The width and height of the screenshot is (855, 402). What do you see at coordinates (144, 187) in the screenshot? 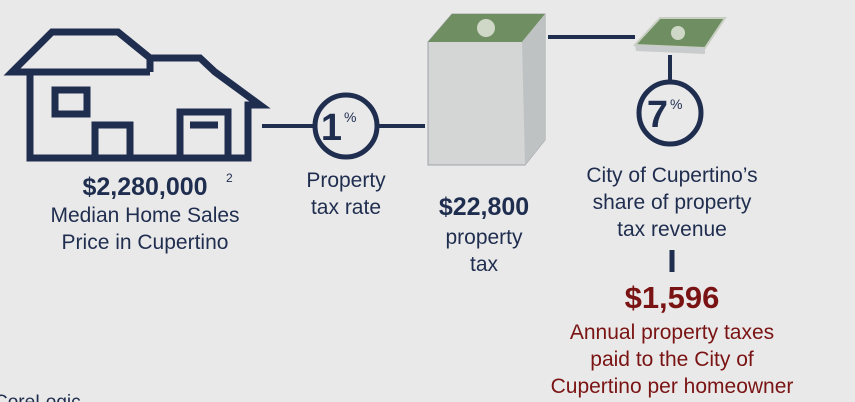
I see `home-price: $2,280,000` at bounding box center [144, 187].